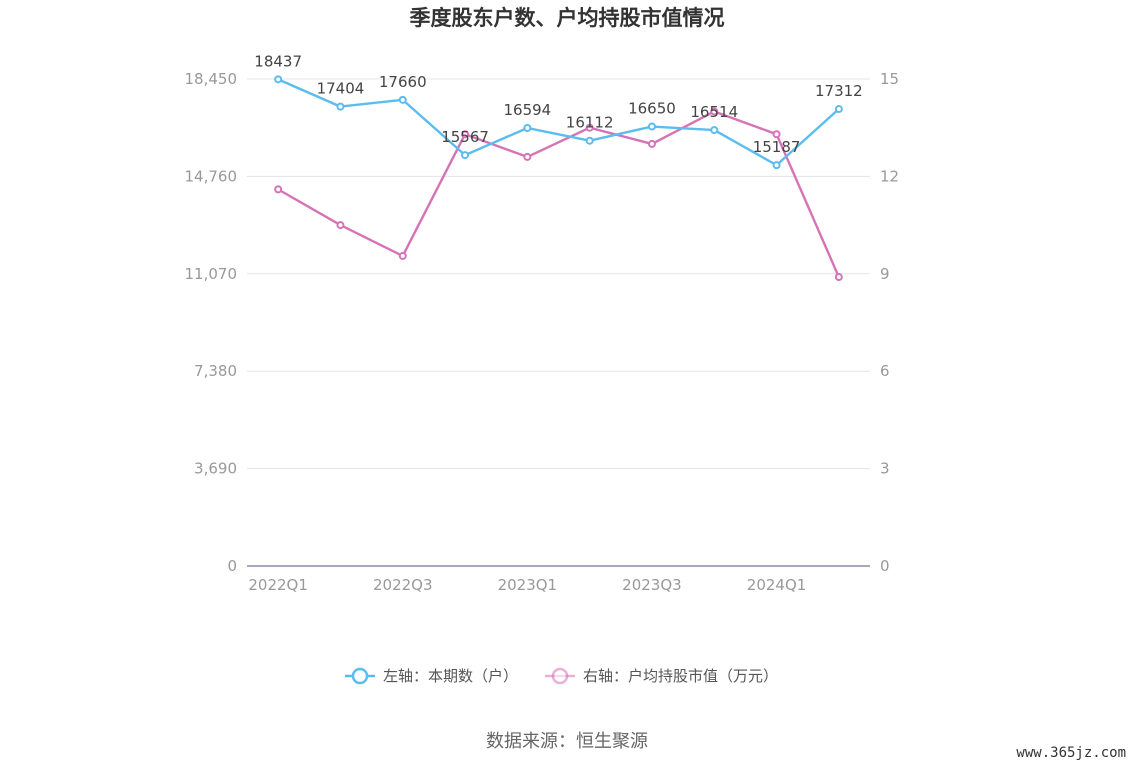 The image size is (1134, 766). Describe the element at coordinates (567, 18) in the screenshot. I see `chart-title: 季度股东户数、户均持股市值情况` at that location.